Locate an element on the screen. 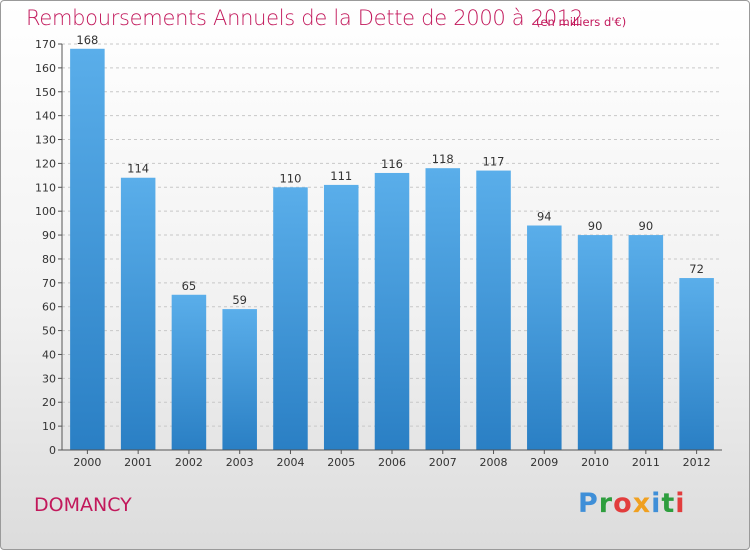  bar-2002 is located at coordinates (189, 372).